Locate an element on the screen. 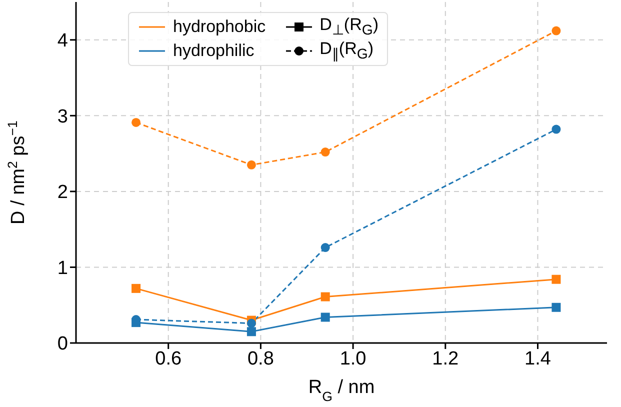 Image resolution: width=621 pixels, height=407 pixels. x-tick-label: 1.0 is located at coordinates (353, 359).